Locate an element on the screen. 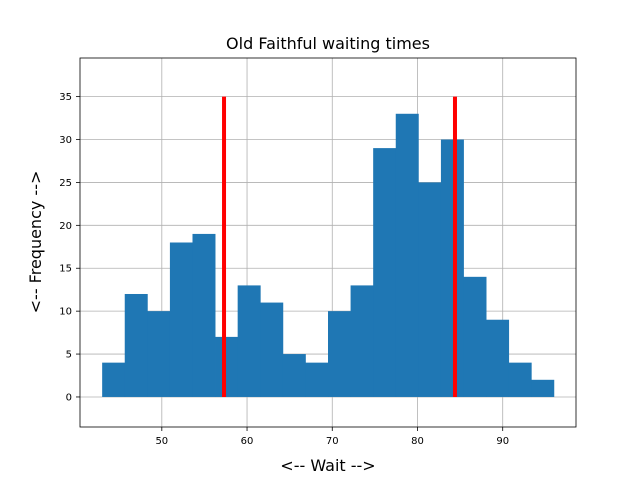 This screenshot has width=640, height=480. chart-title: Old Faithful waiting times is located at coordinates (328, 43).